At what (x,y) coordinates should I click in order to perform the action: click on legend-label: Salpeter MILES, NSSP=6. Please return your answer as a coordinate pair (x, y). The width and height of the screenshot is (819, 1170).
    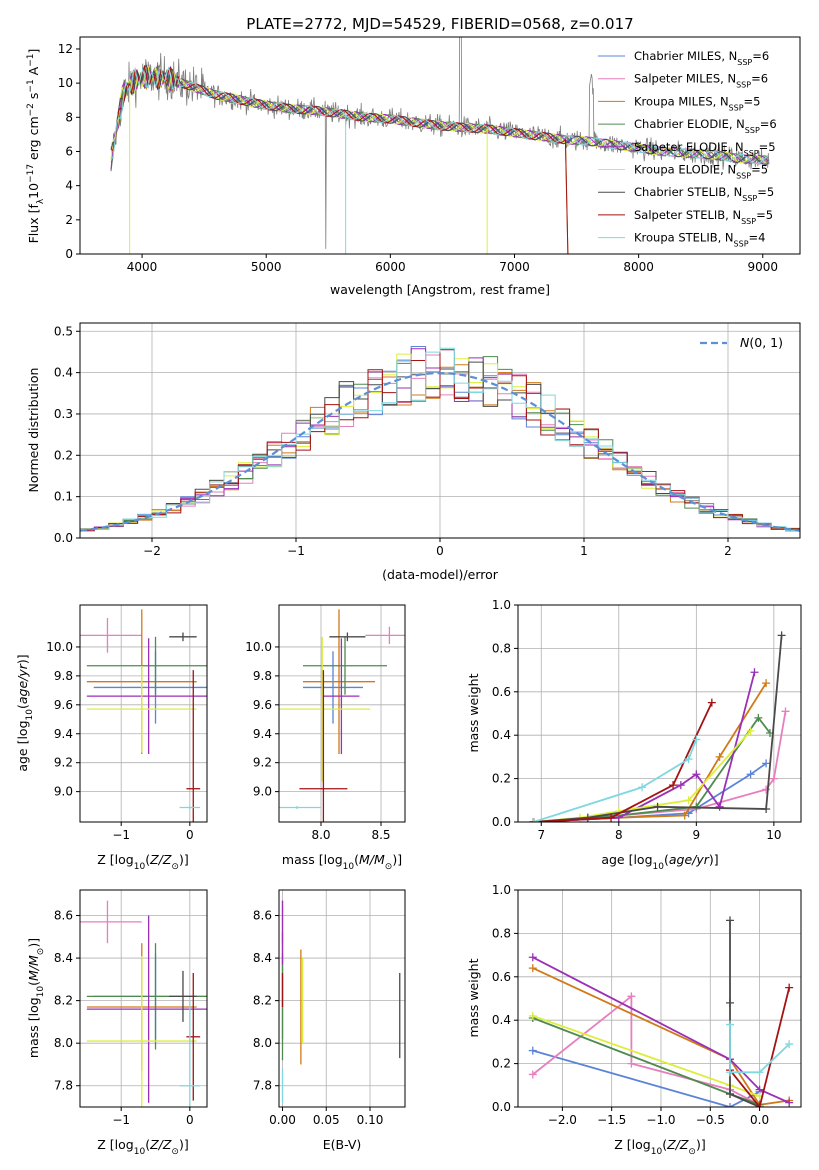
    Looking at the image, I should click on (701, 81).